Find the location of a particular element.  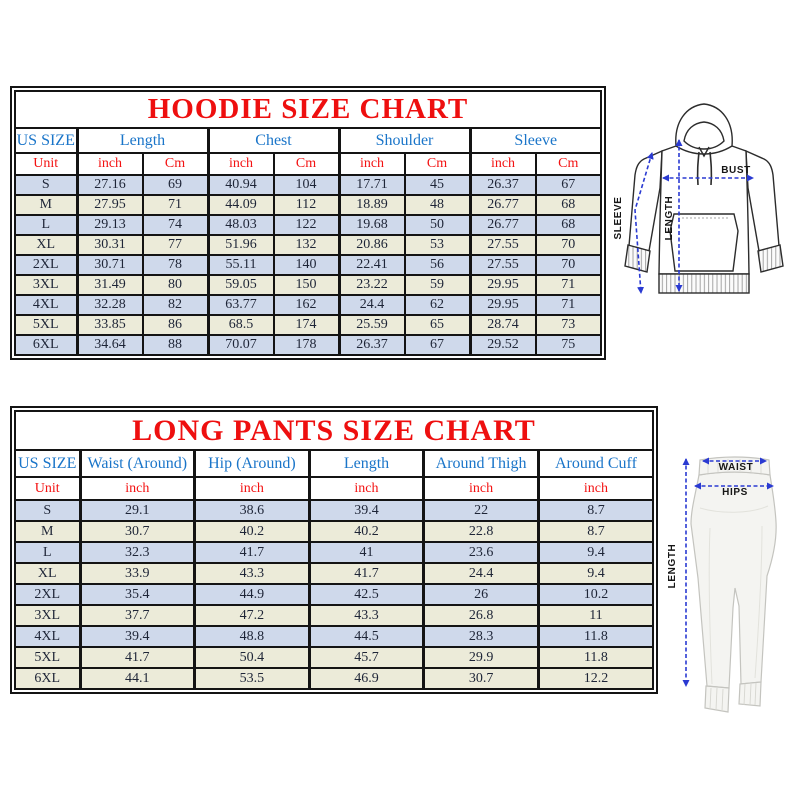

value-cell: 34.64 is located at coordinates (109, 345).